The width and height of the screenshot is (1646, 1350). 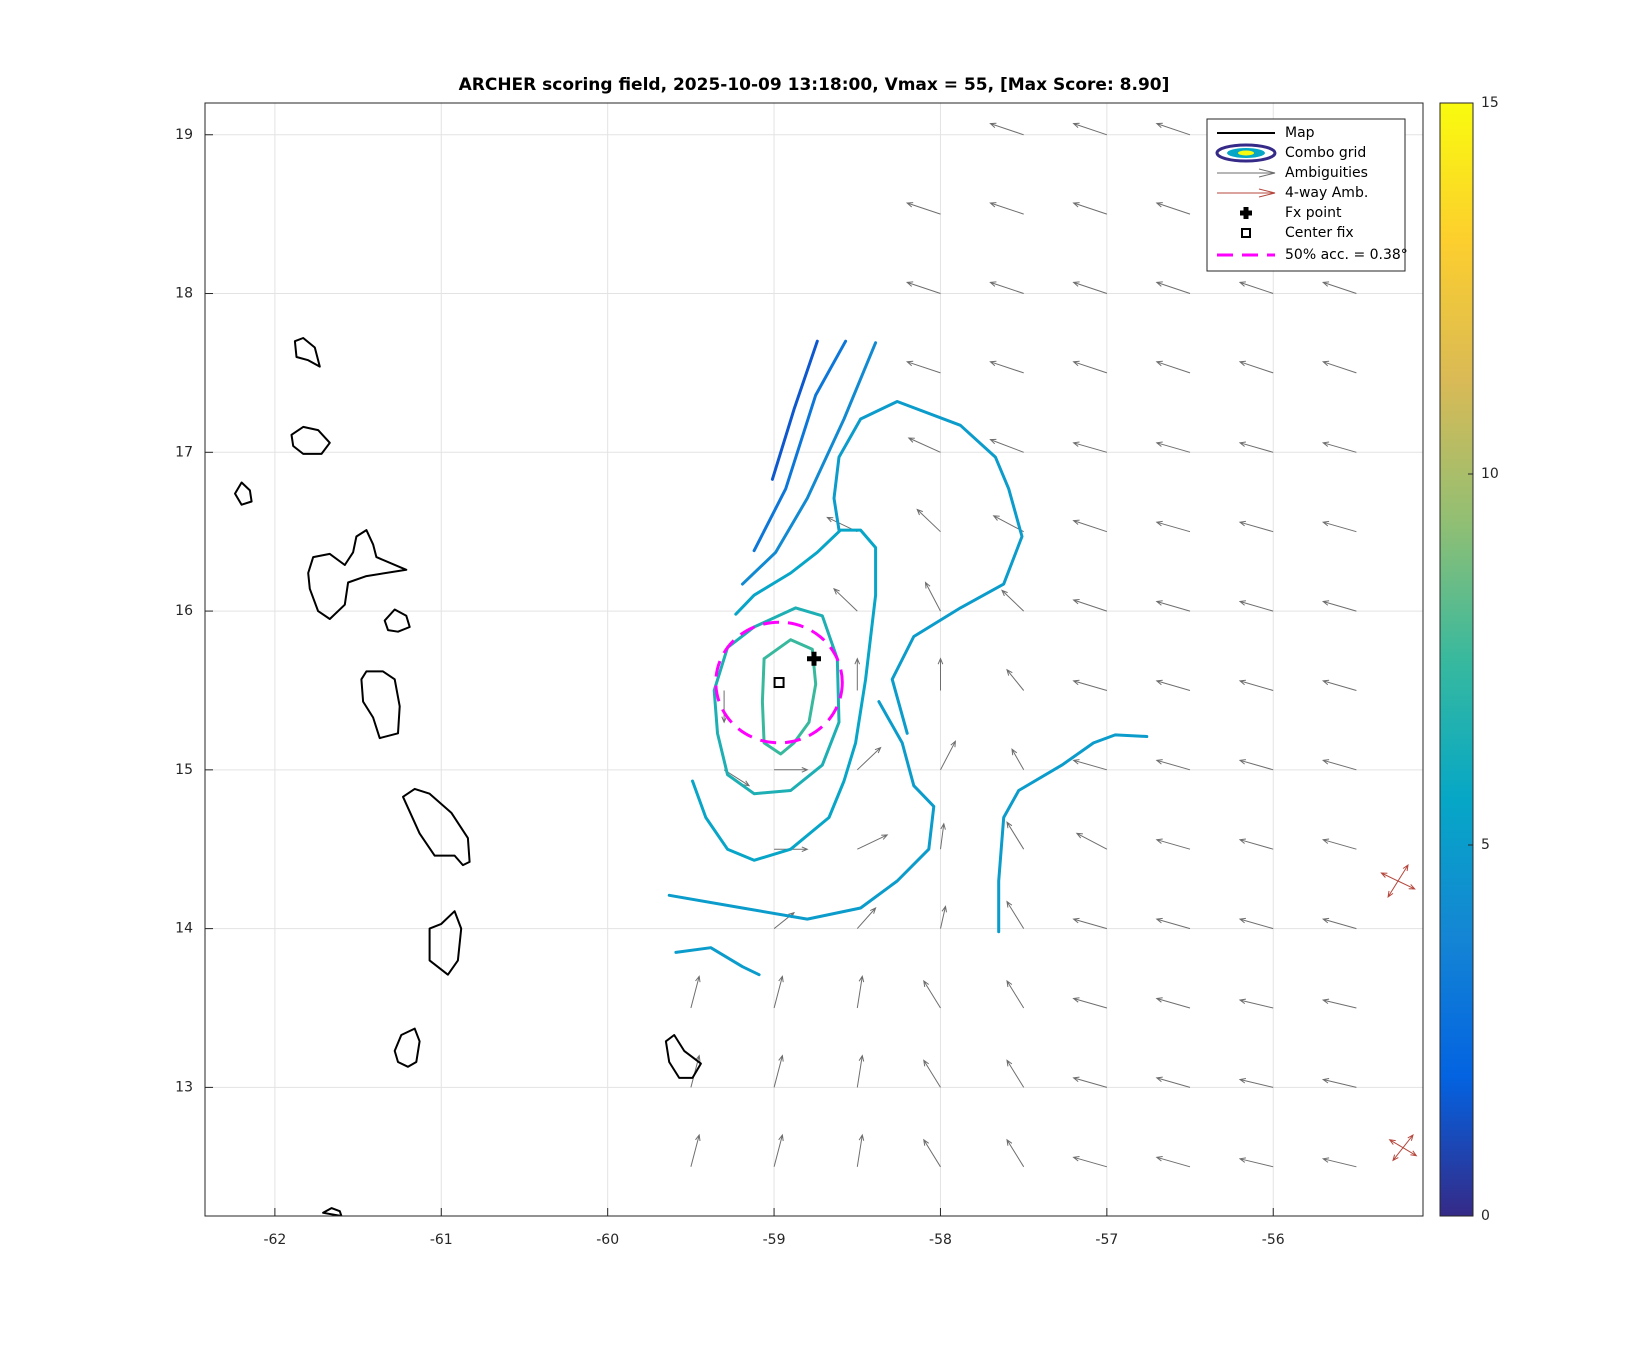 What do you see at coordinates (441, 1240) in the screenshot?
I see `x-tick-label: -61` at bounding box center [441, 1240].